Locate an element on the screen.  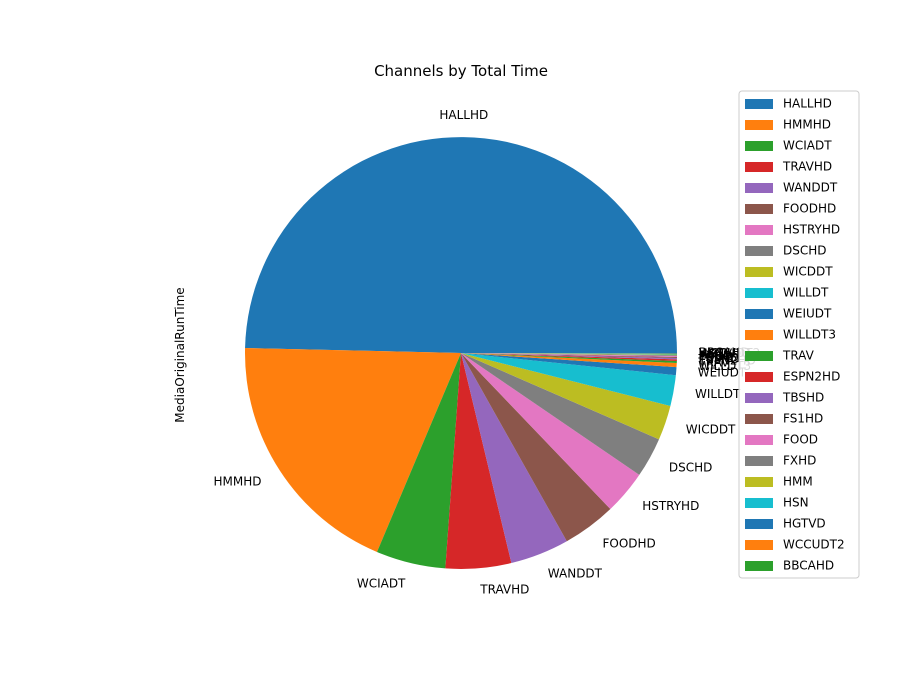
chart-title: Channels by Total Time is located at coordinates (461, 71).